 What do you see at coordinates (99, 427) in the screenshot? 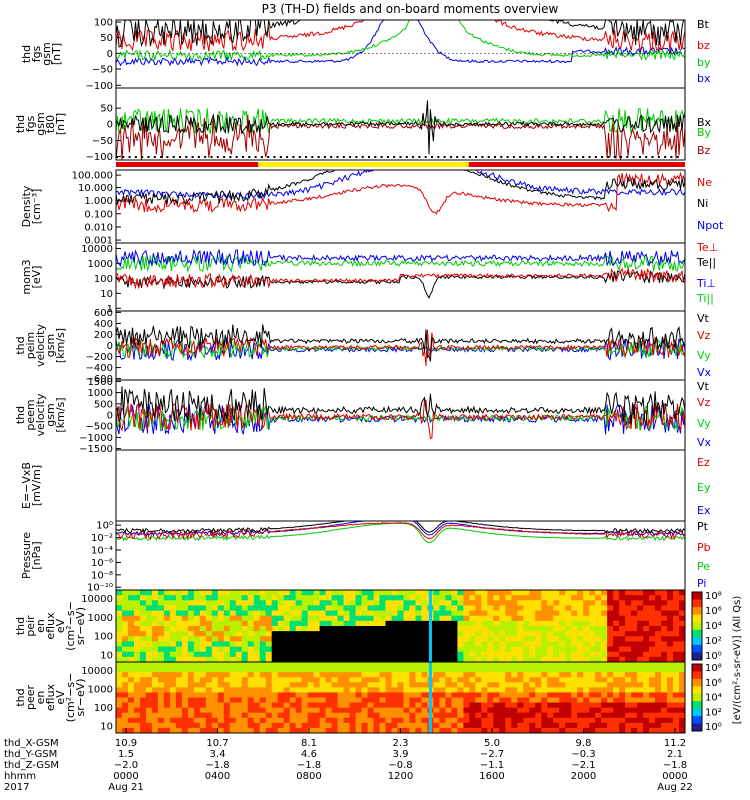
I see `y-tick-label: −500` at bounding box center [99, 427].